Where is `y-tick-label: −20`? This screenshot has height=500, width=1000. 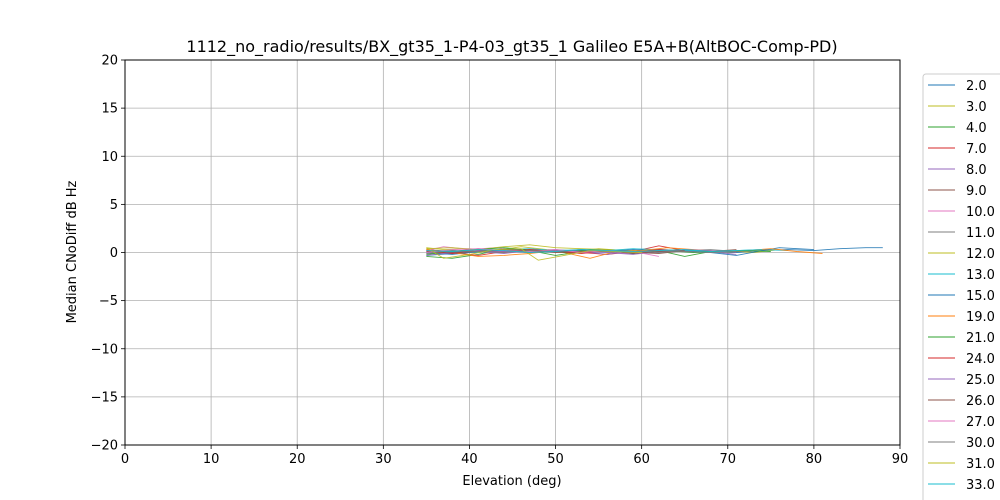
y-tick-label: −20 is located at coordinates (104, 446).